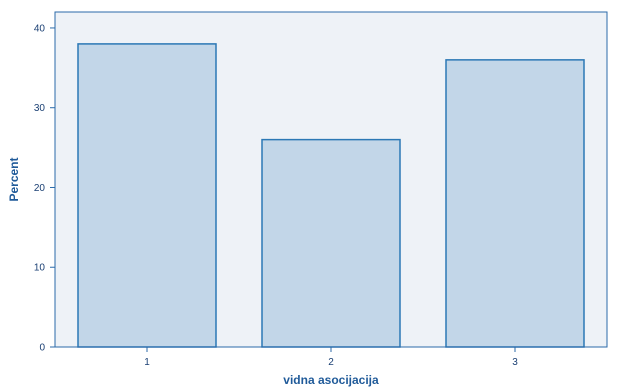 The image size is (622, 391). Describe the element at coordinates (515, 362) in the screenshot. I see `x-tick-label-3: 3` at that location.